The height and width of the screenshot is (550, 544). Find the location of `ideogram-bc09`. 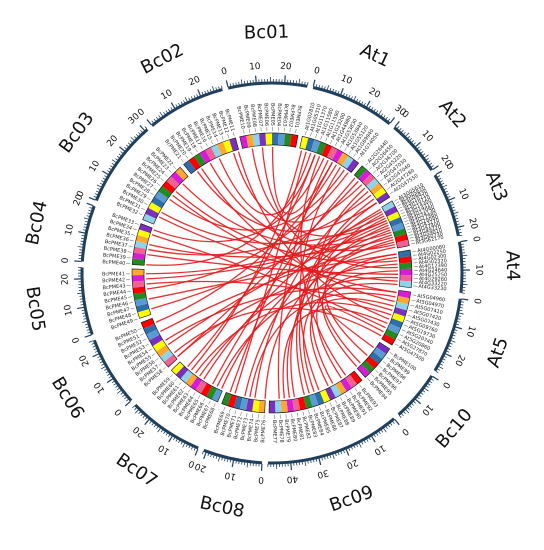

ideogram-bc09 is located at coordinates (315, 392).